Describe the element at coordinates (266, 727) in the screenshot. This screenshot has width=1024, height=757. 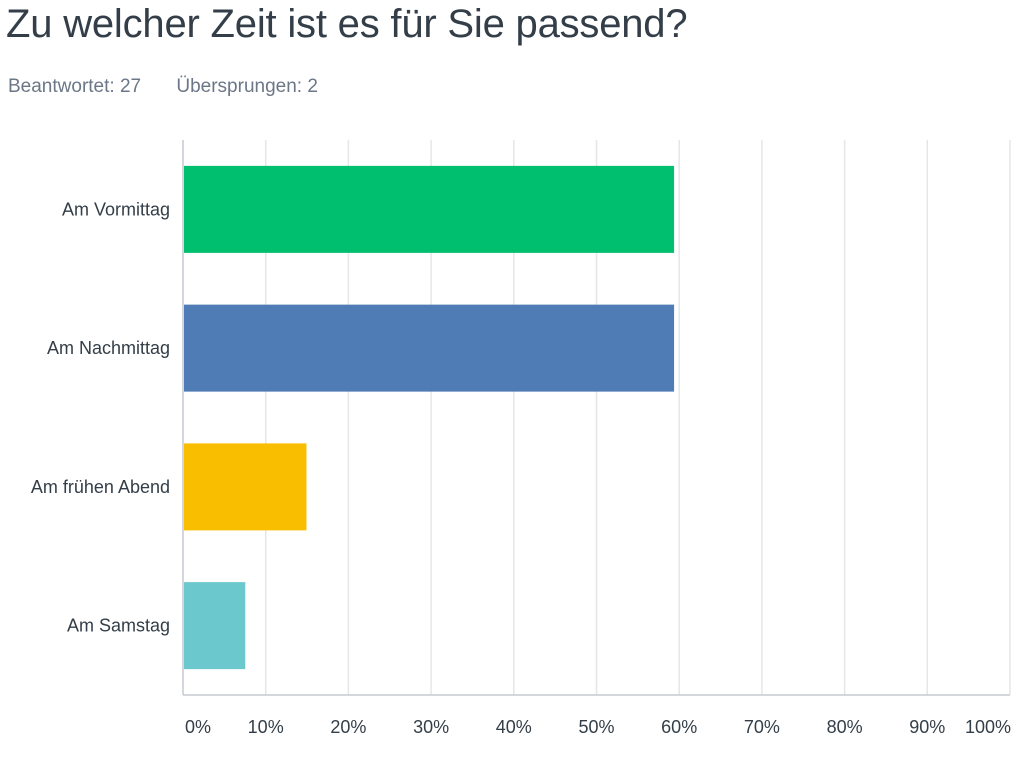
I see `x-tick-label: 10%` at that location.